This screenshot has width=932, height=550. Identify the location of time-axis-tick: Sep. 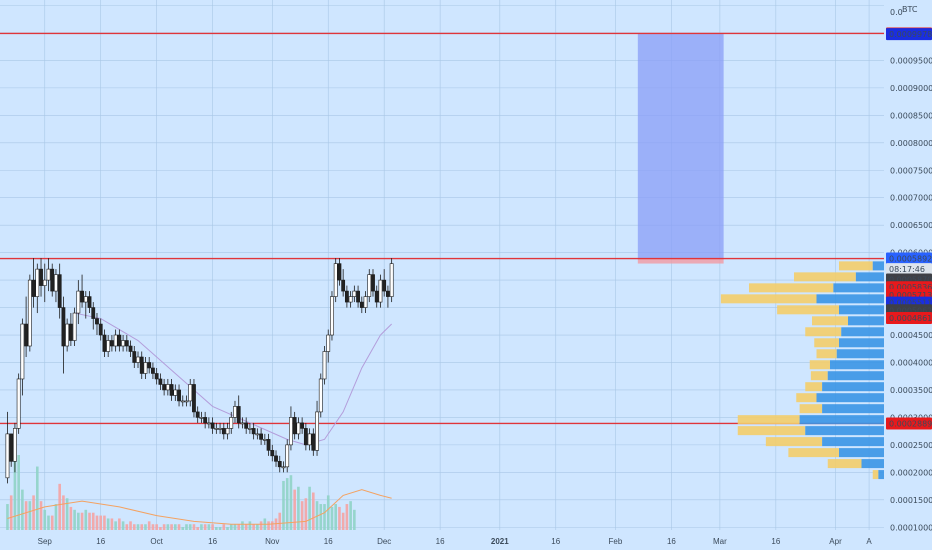
(45, 541).